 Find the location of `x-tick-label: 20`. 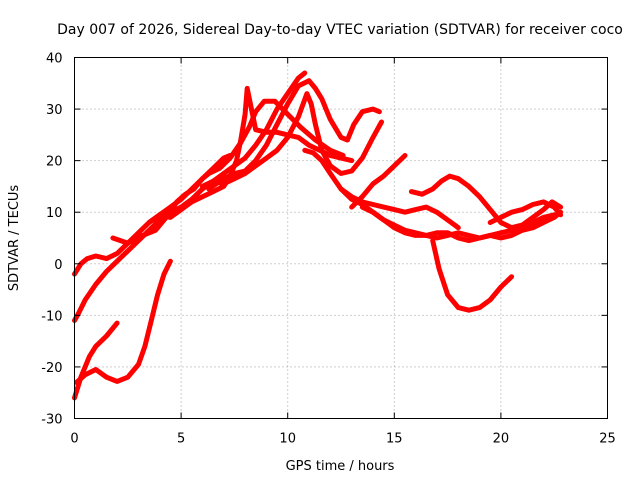

x-tick-label: 20 is located at coordinates (501, 439).